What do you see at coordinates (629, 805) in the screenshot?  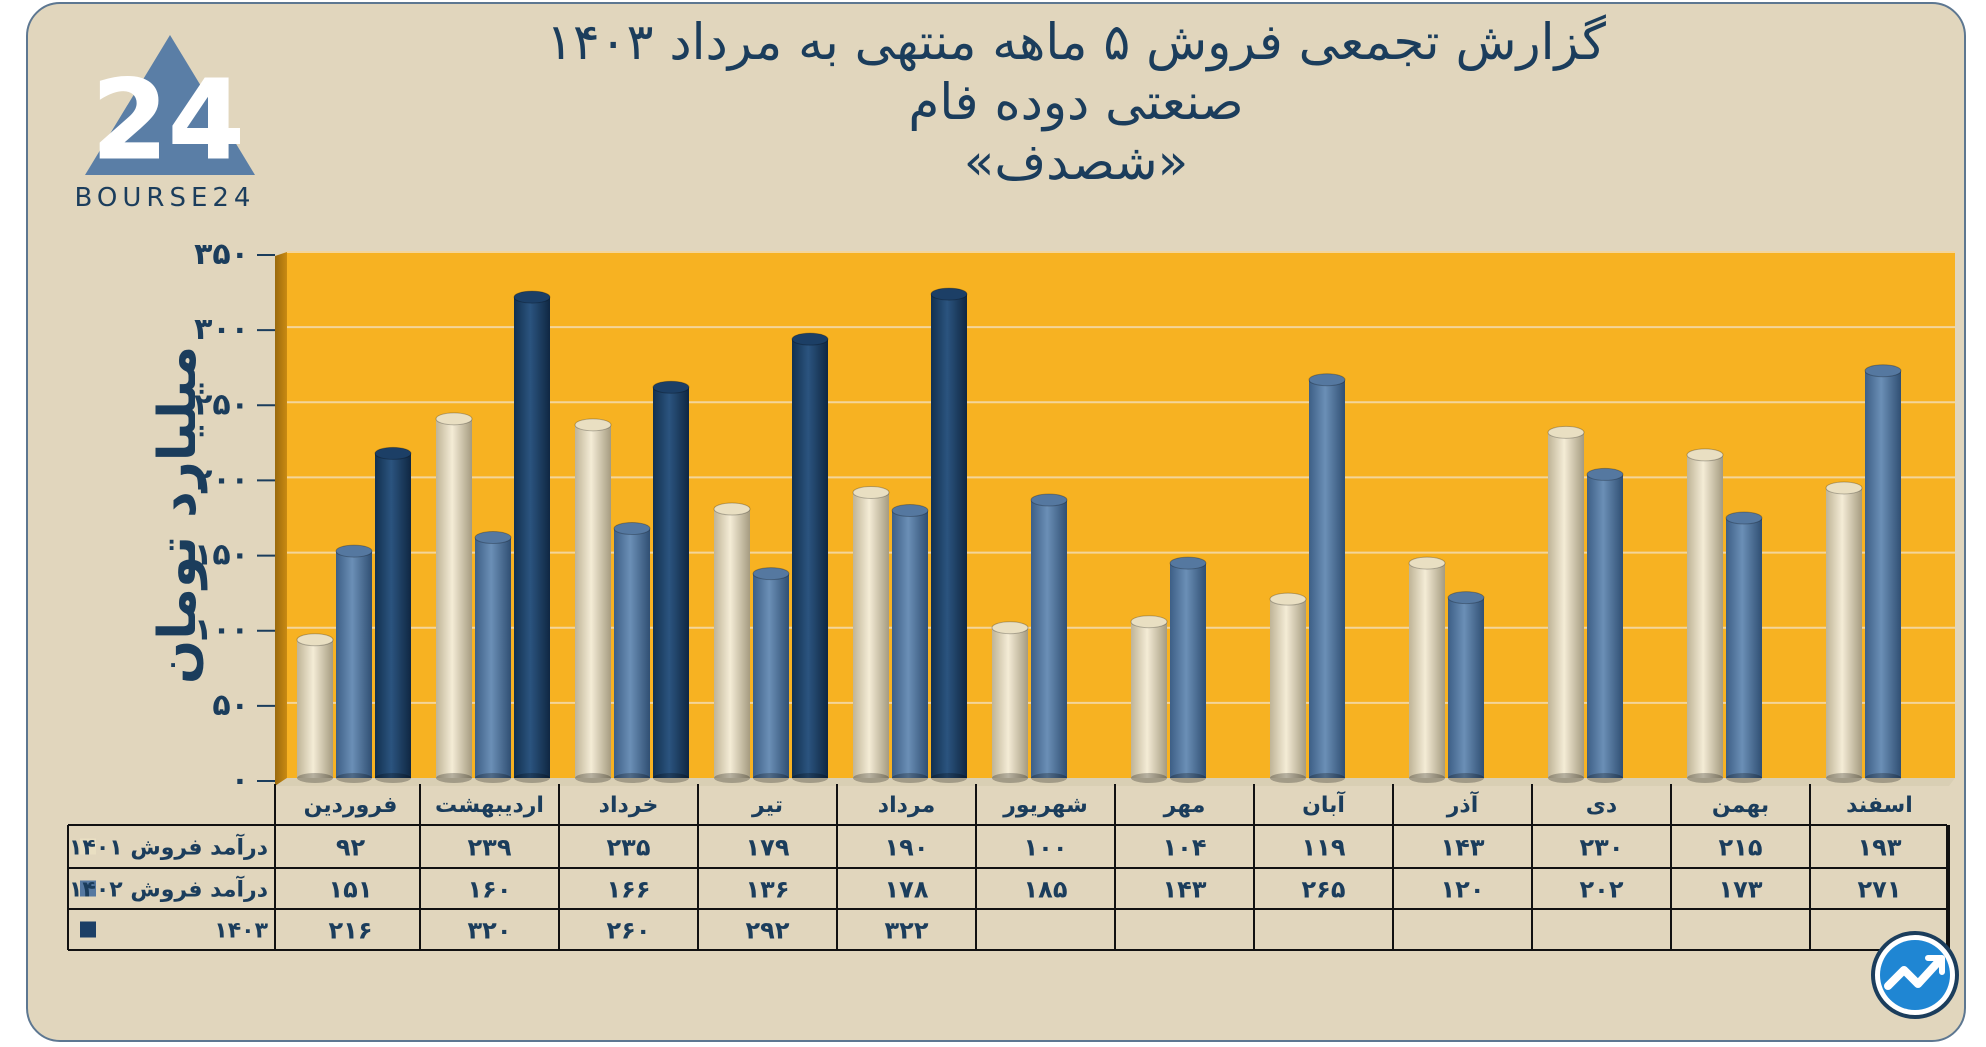 I see `x-tick-label: خرداد` at bounding box center [629, 805].